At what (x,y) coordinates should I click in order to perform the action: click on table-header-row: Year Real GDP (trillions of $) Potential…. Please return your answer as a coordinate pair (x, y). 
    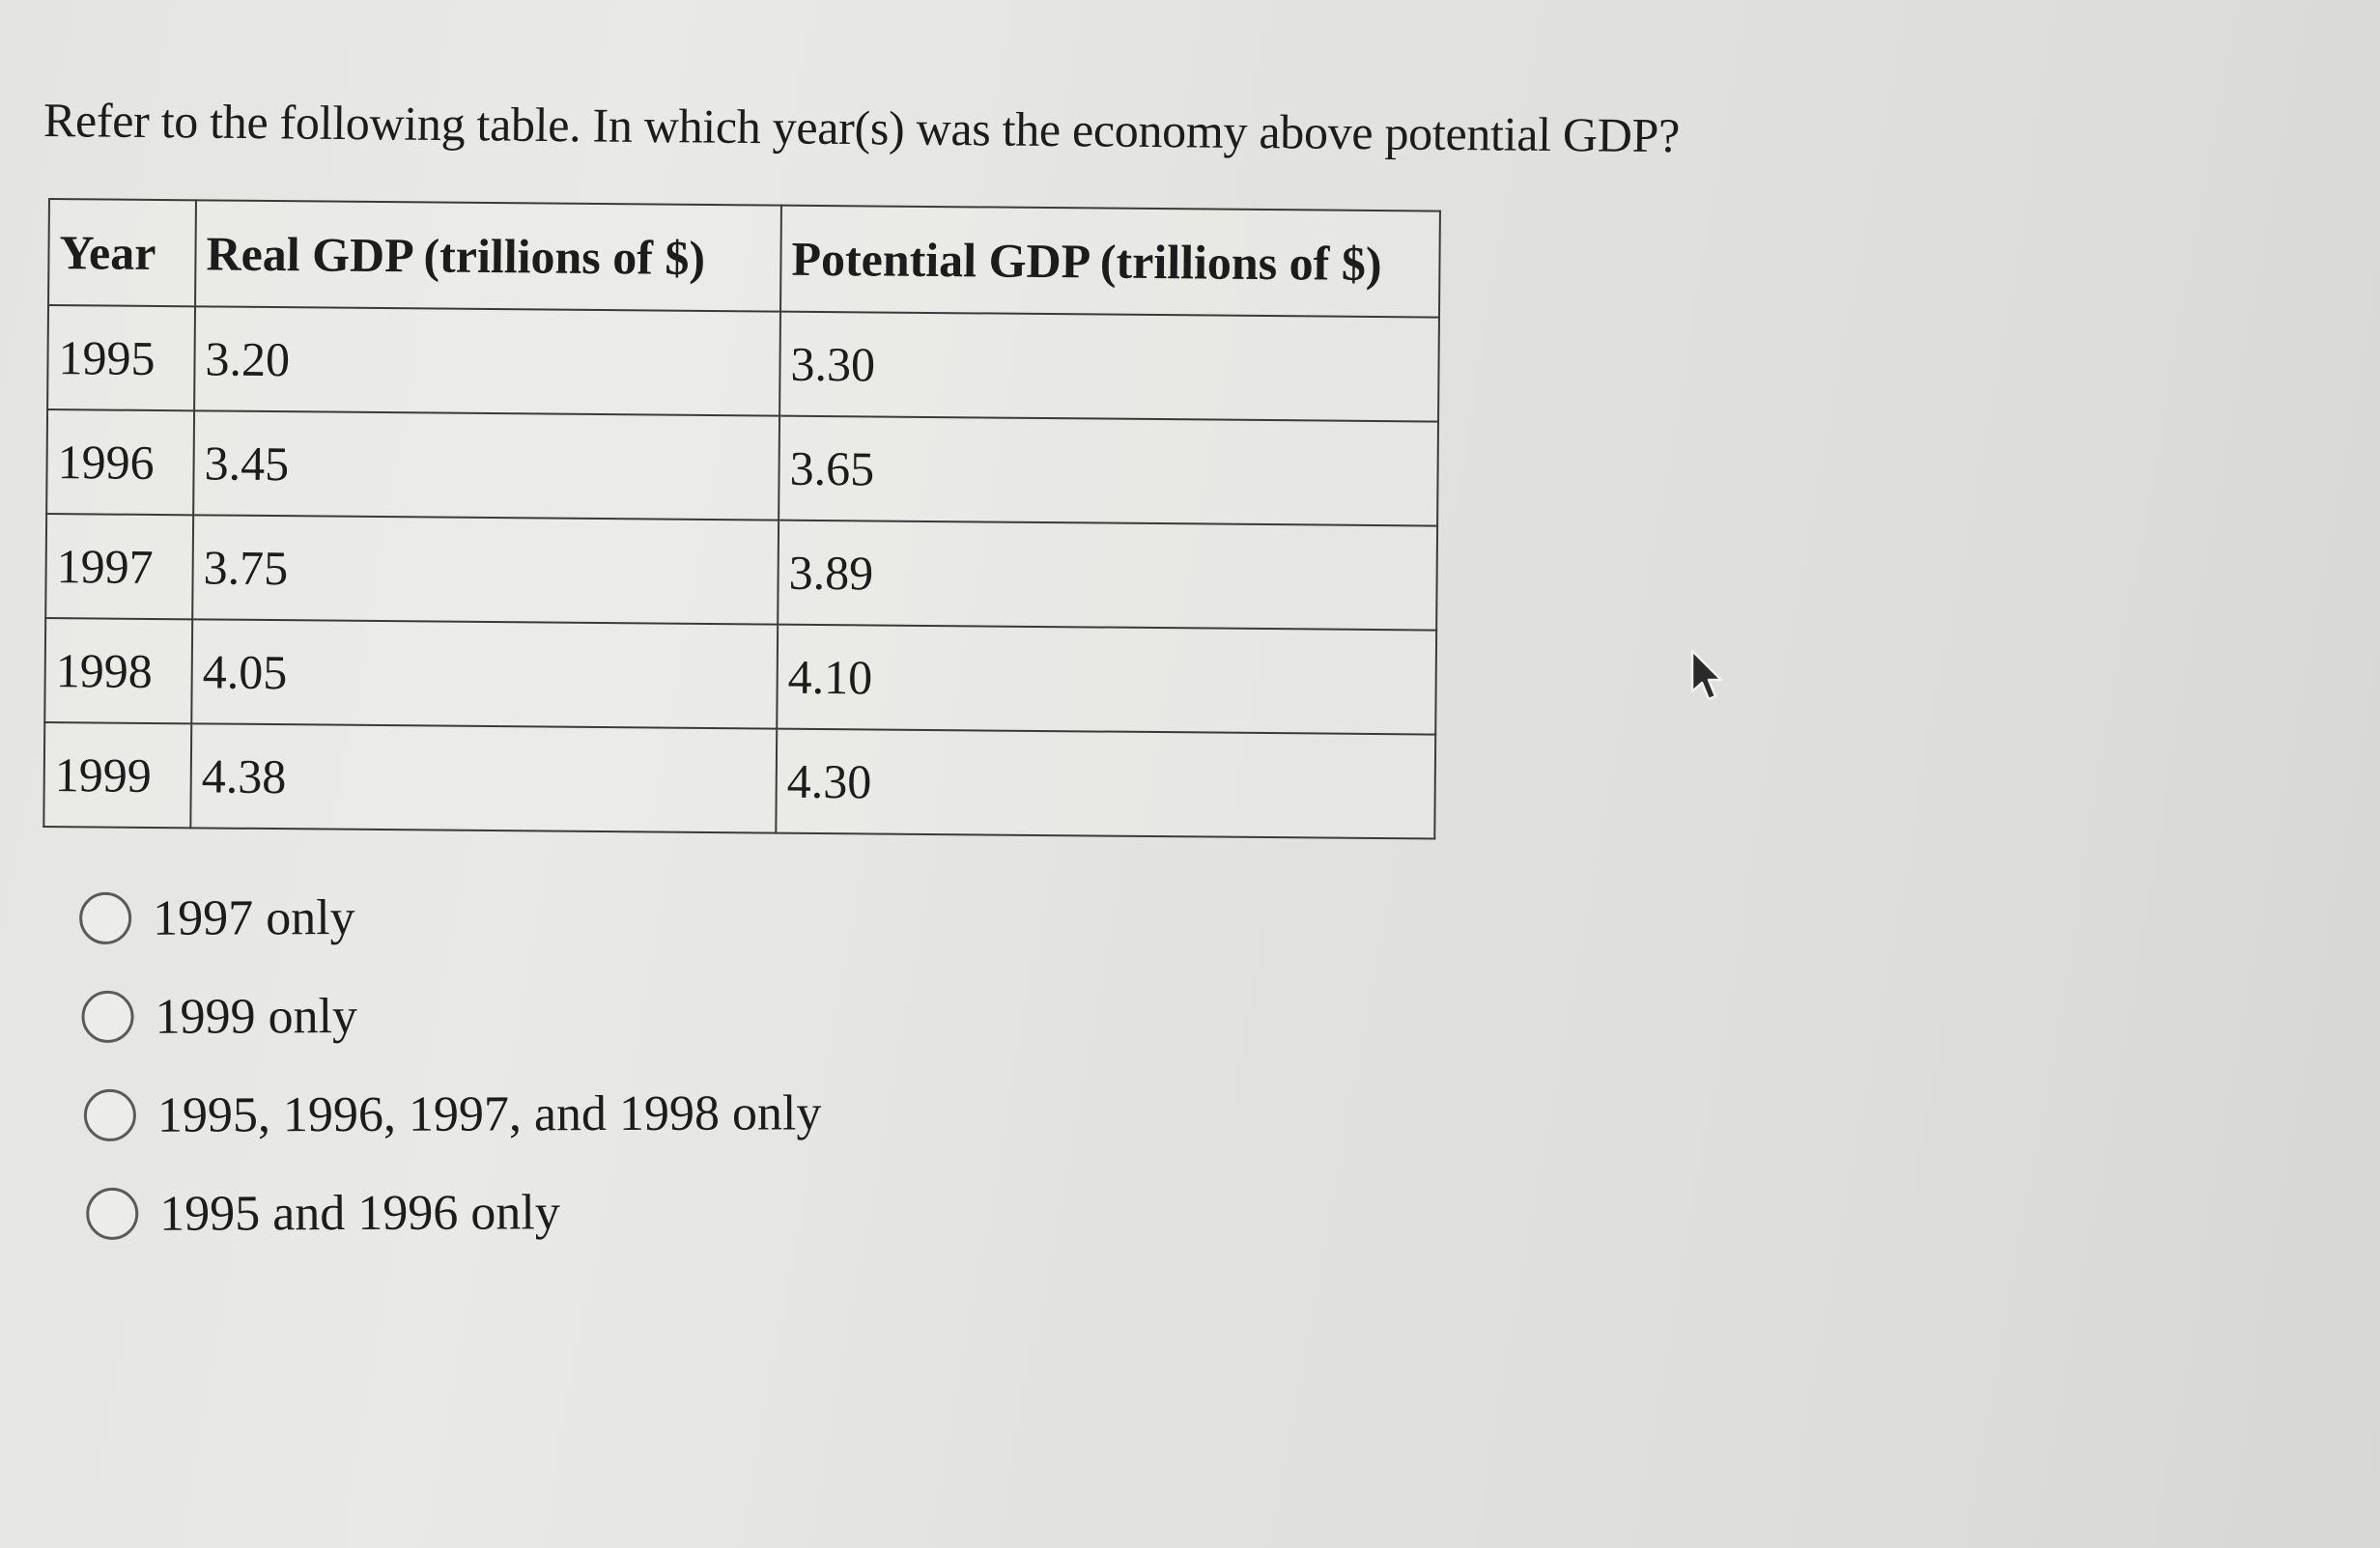
    Looking at the image, I should click on (744, 258).